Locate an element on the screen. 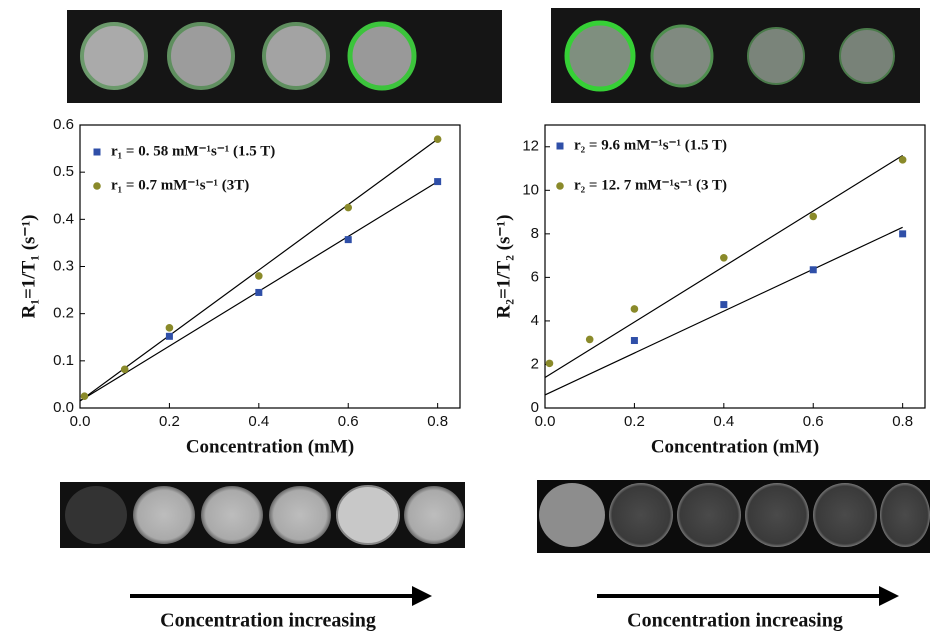  mri-image-bottom-left is located at coordinates (262, 515).